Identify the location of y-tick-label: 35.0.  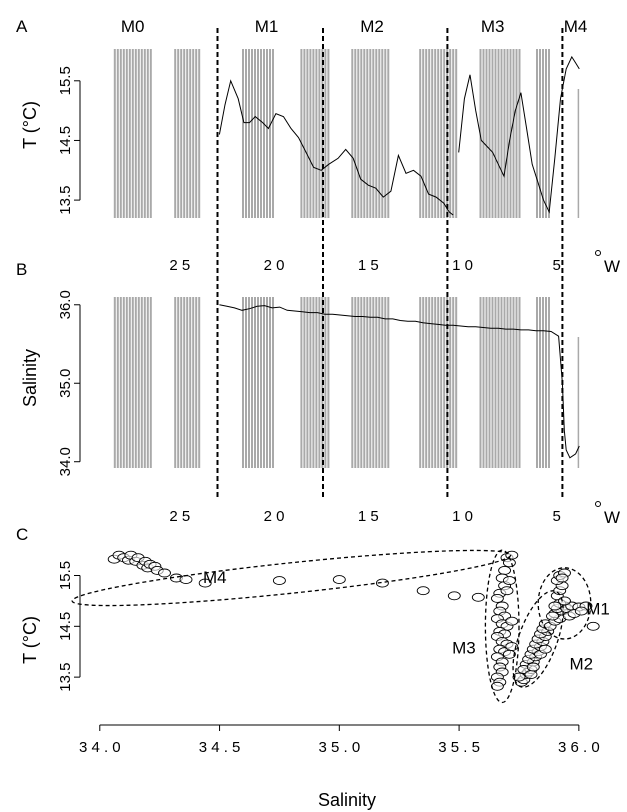
(65, 383).